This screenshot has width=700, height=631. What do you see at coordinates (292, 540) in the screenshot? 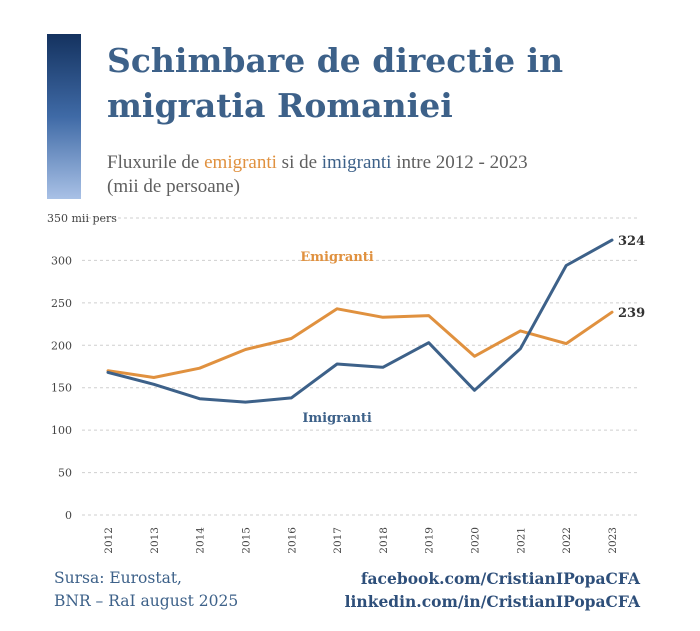
I see `x-tick-label: 2016` at bounding box center [292, 540].